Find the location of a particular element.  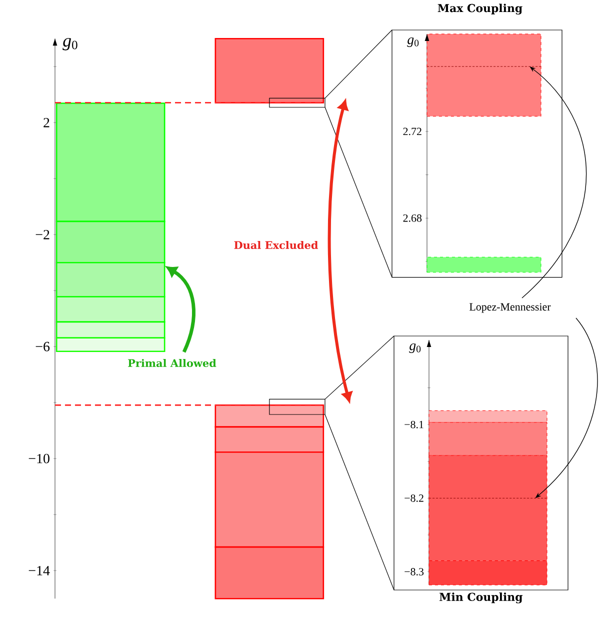

annotation: Primal Allowed is located at coordinates (172, 363).